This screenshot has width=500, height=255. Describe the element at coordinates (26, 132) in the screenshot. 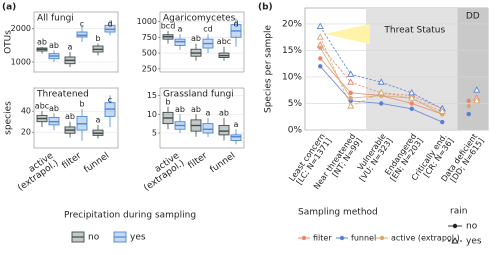

I see `y-tick-label: 20` at that location.